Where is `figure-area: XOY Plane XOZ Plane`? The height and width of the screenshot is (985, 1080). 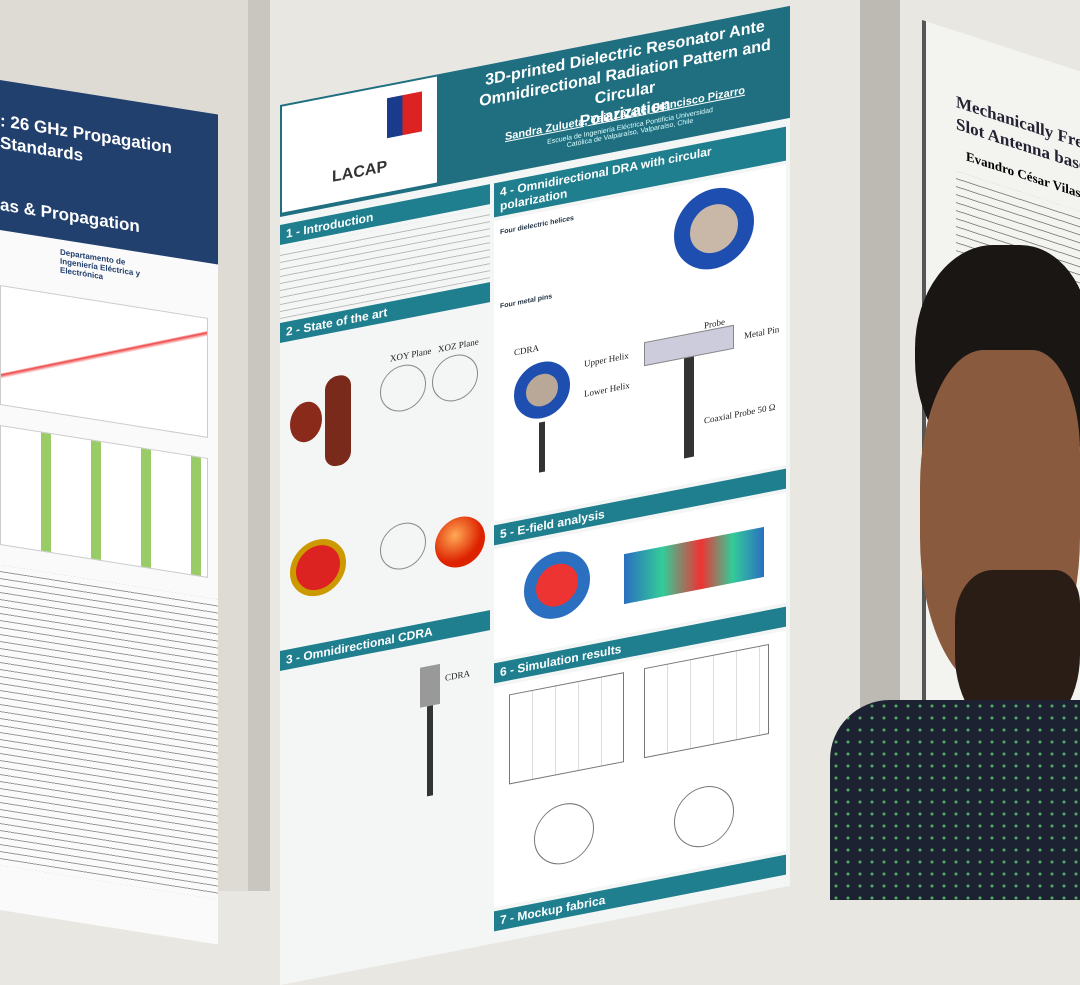
figure-area: XOY Plane XOZ Plane is located at coordinates (385, 476).